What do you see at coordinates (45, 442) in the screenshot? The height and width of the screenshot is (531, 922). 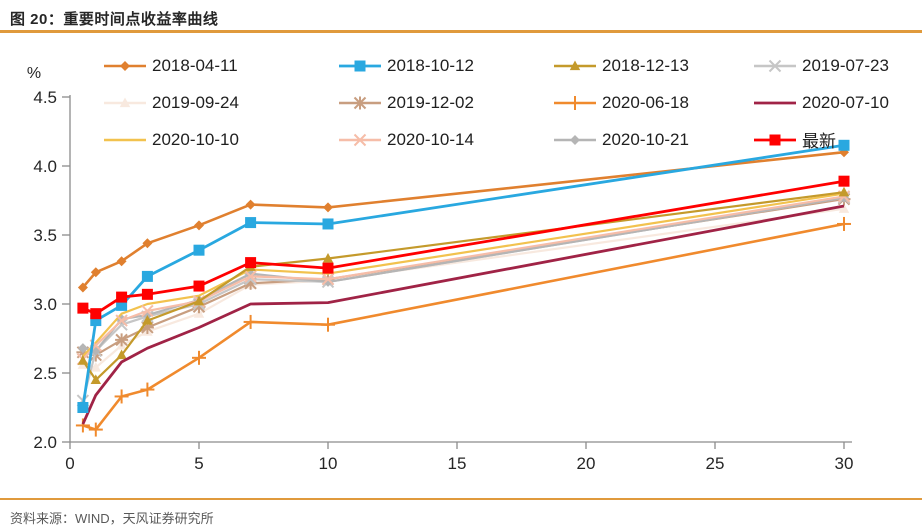 I see `y-tick-label: 2.0` at bounding box center [45, 442].